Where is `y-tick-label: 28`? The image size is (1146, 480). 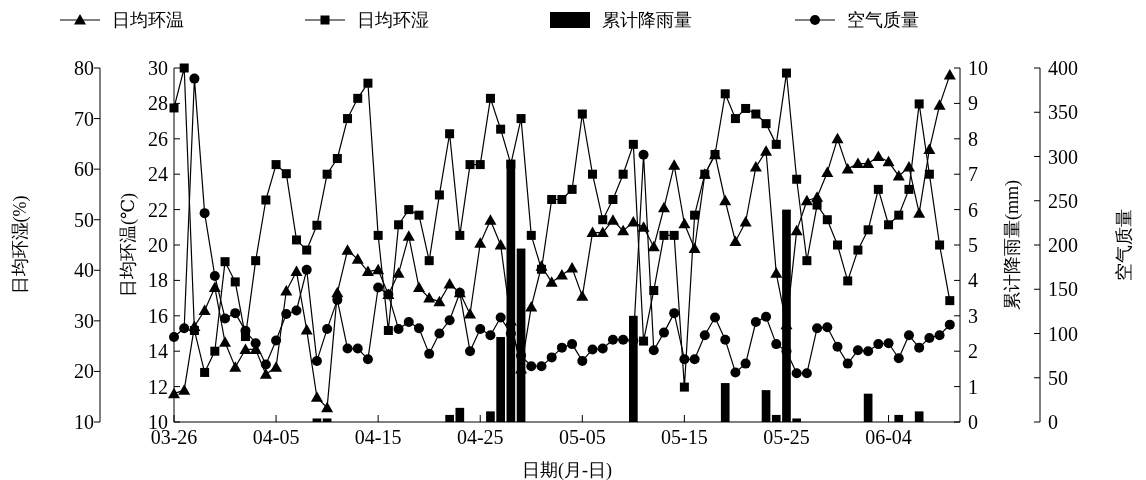
y-tick-label: 28 is located at coordinates (158, 103).